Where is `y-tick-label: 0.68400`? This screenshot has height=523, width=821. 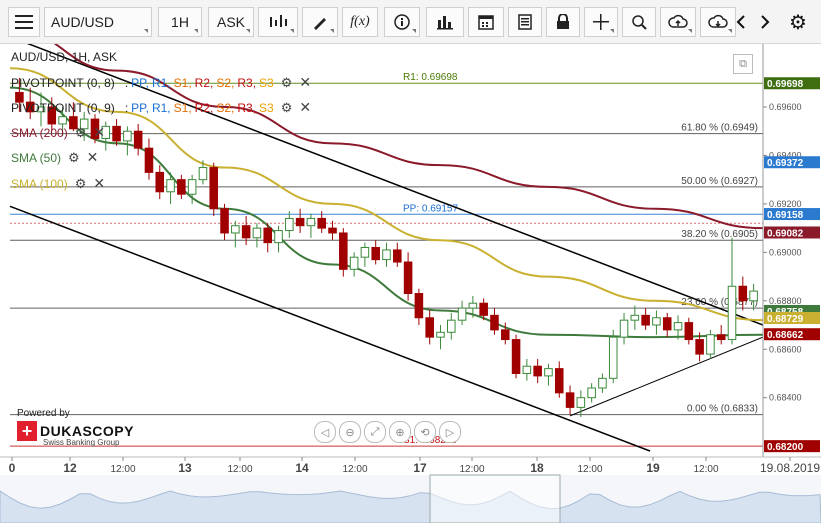
y-tick-label: 0.68400 is located at coordinates (785, 398).